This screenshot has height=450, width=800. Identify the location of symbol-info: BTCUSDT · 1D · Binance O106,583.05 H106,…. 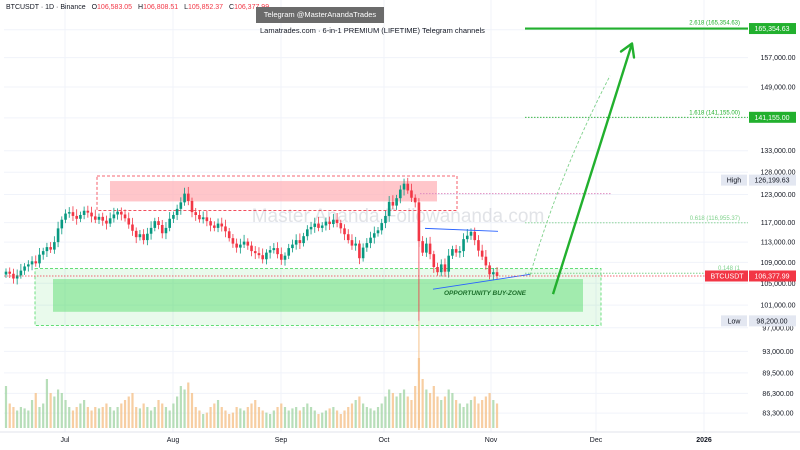
(137, 7).